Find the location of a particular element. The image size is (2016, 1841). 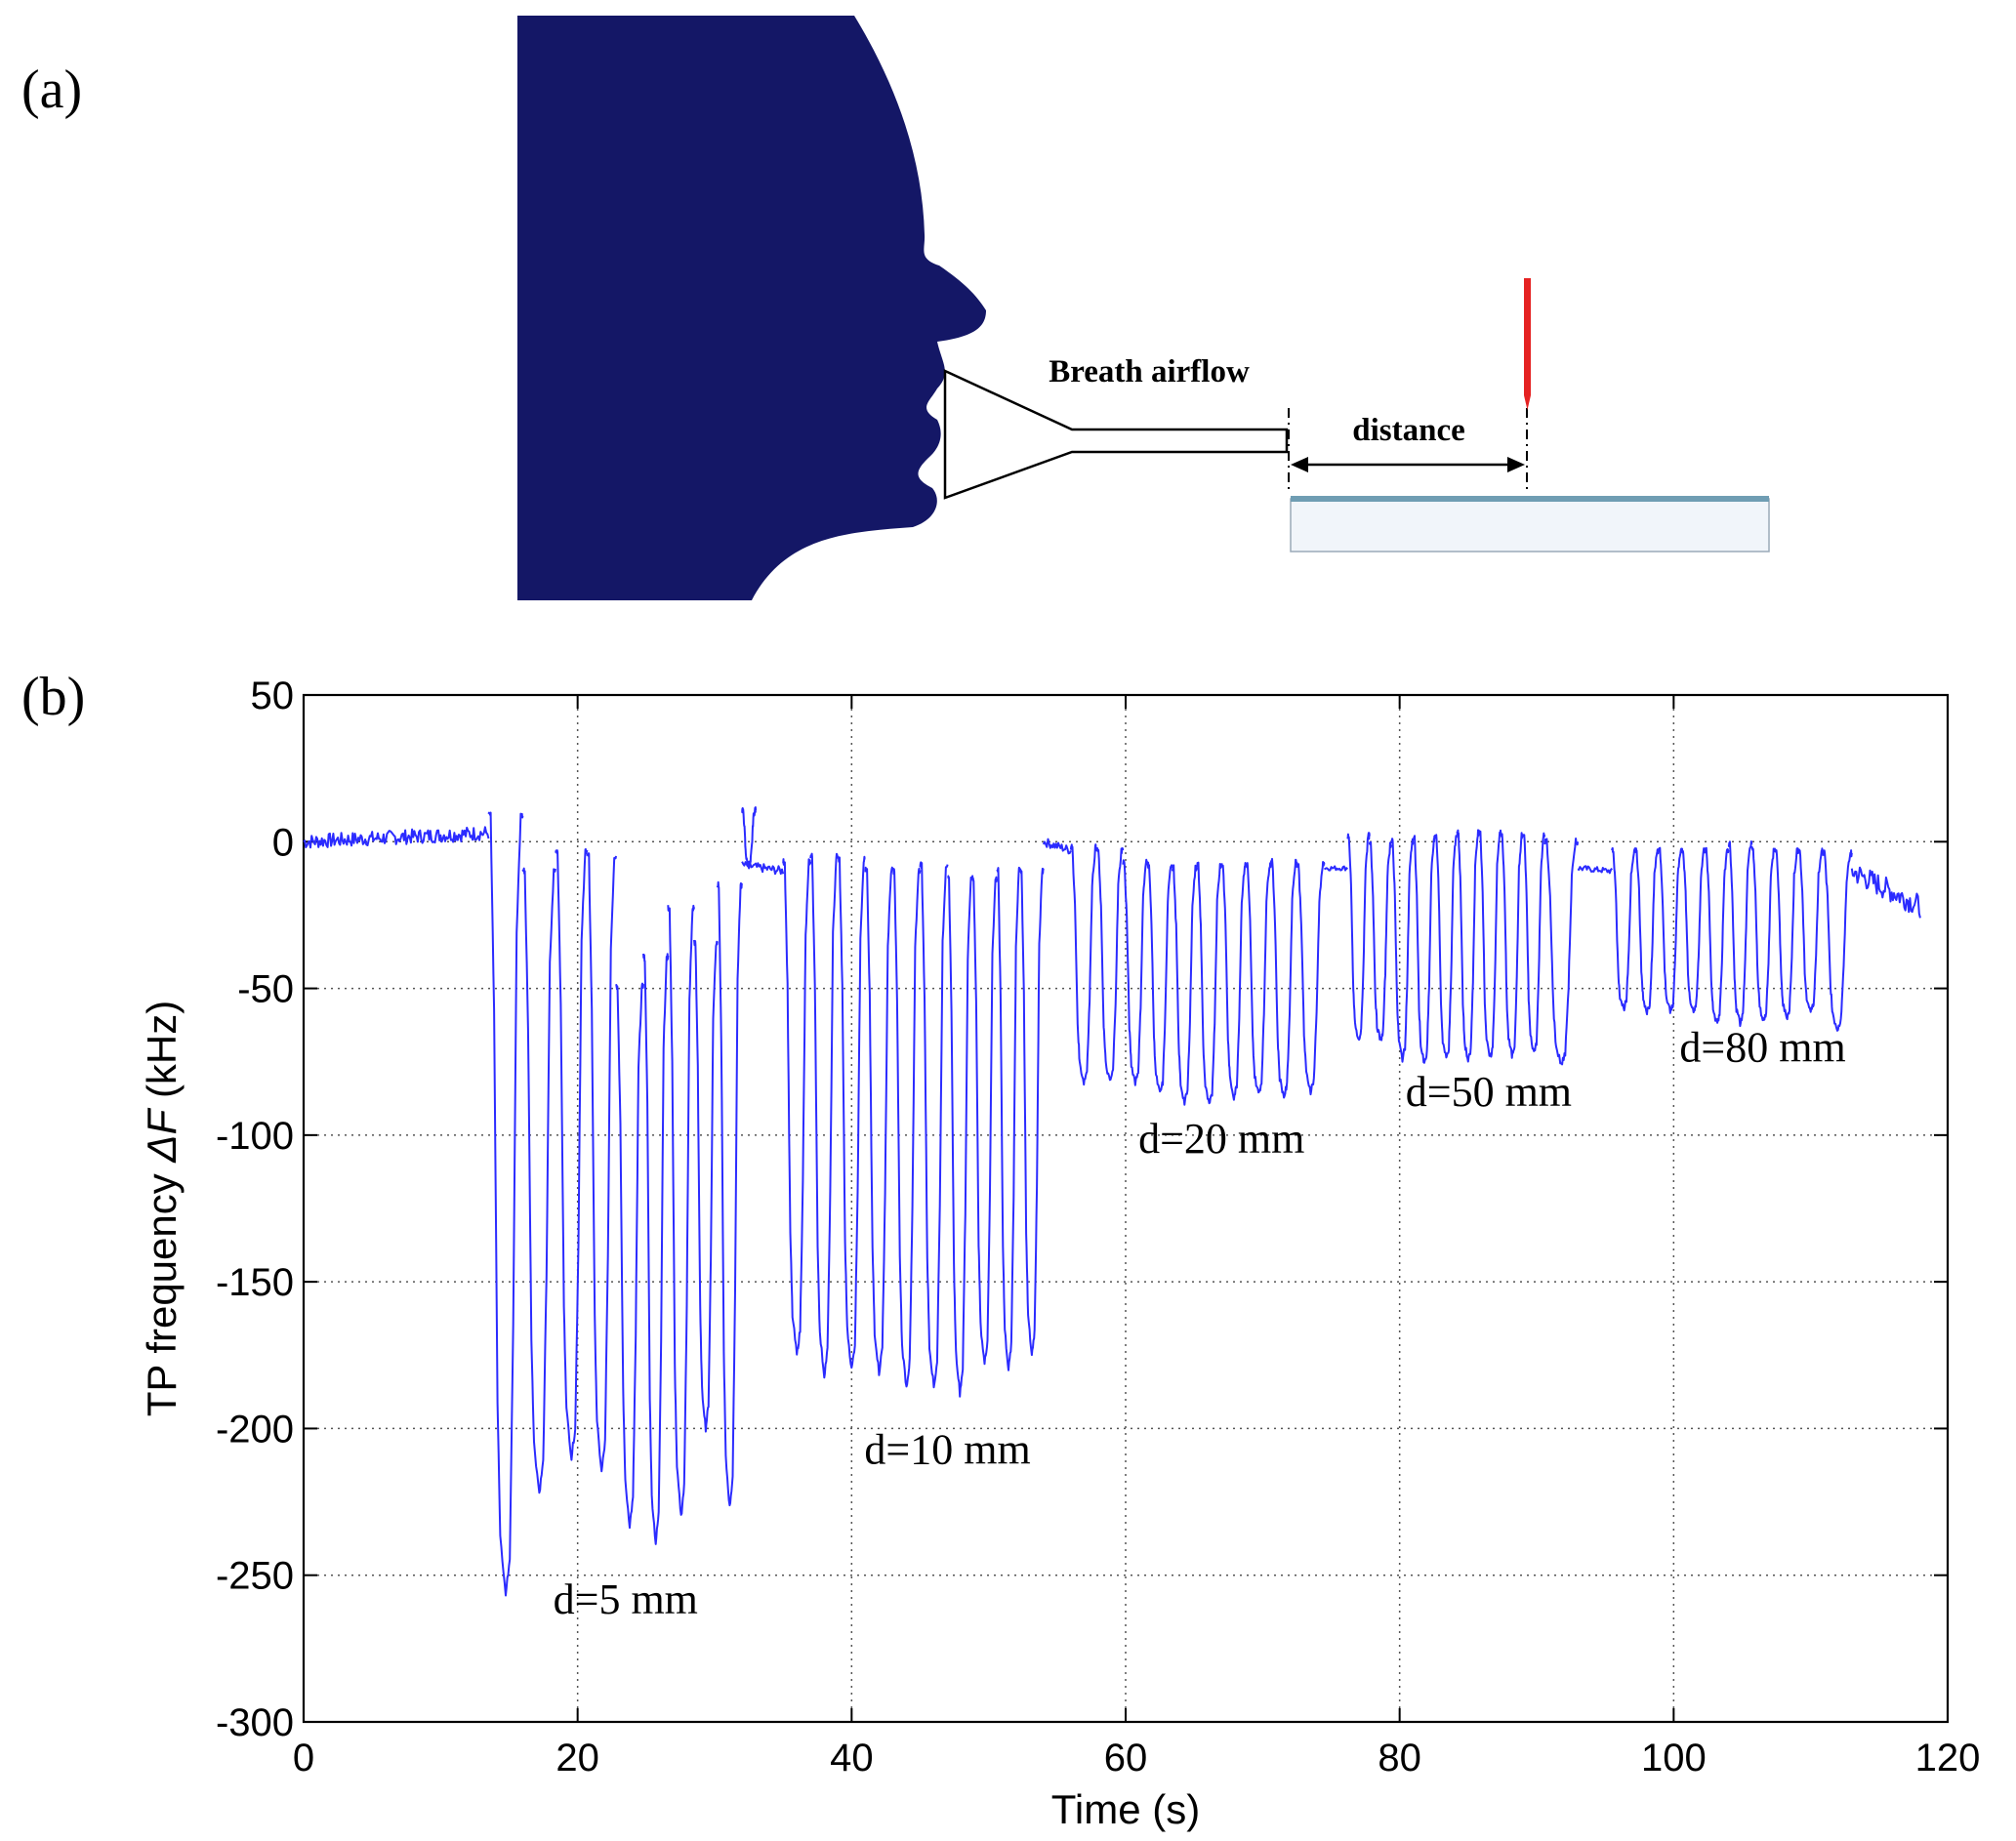

distance-arrow-head-right is located at coordinates (1516, 464).